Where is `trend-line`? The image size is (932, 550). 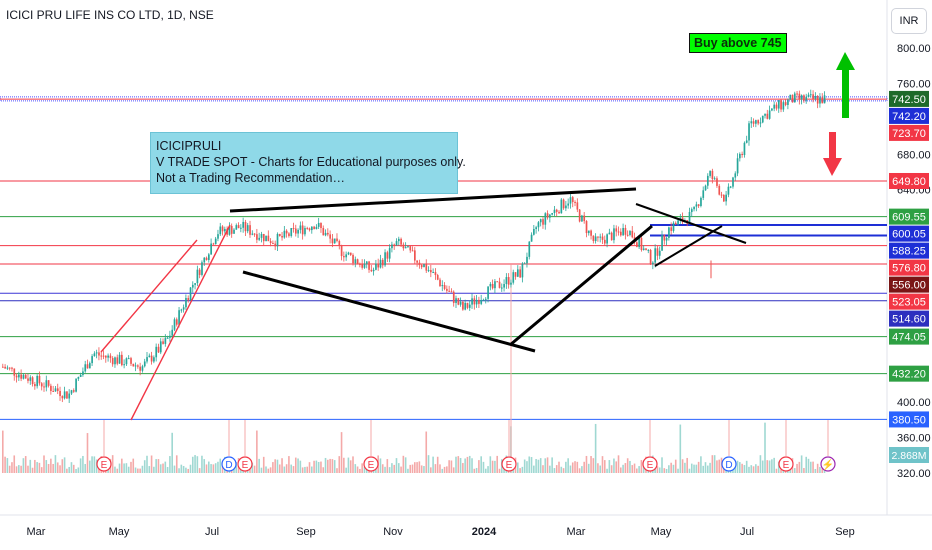 trend-line is located at coordinates (581, 285).